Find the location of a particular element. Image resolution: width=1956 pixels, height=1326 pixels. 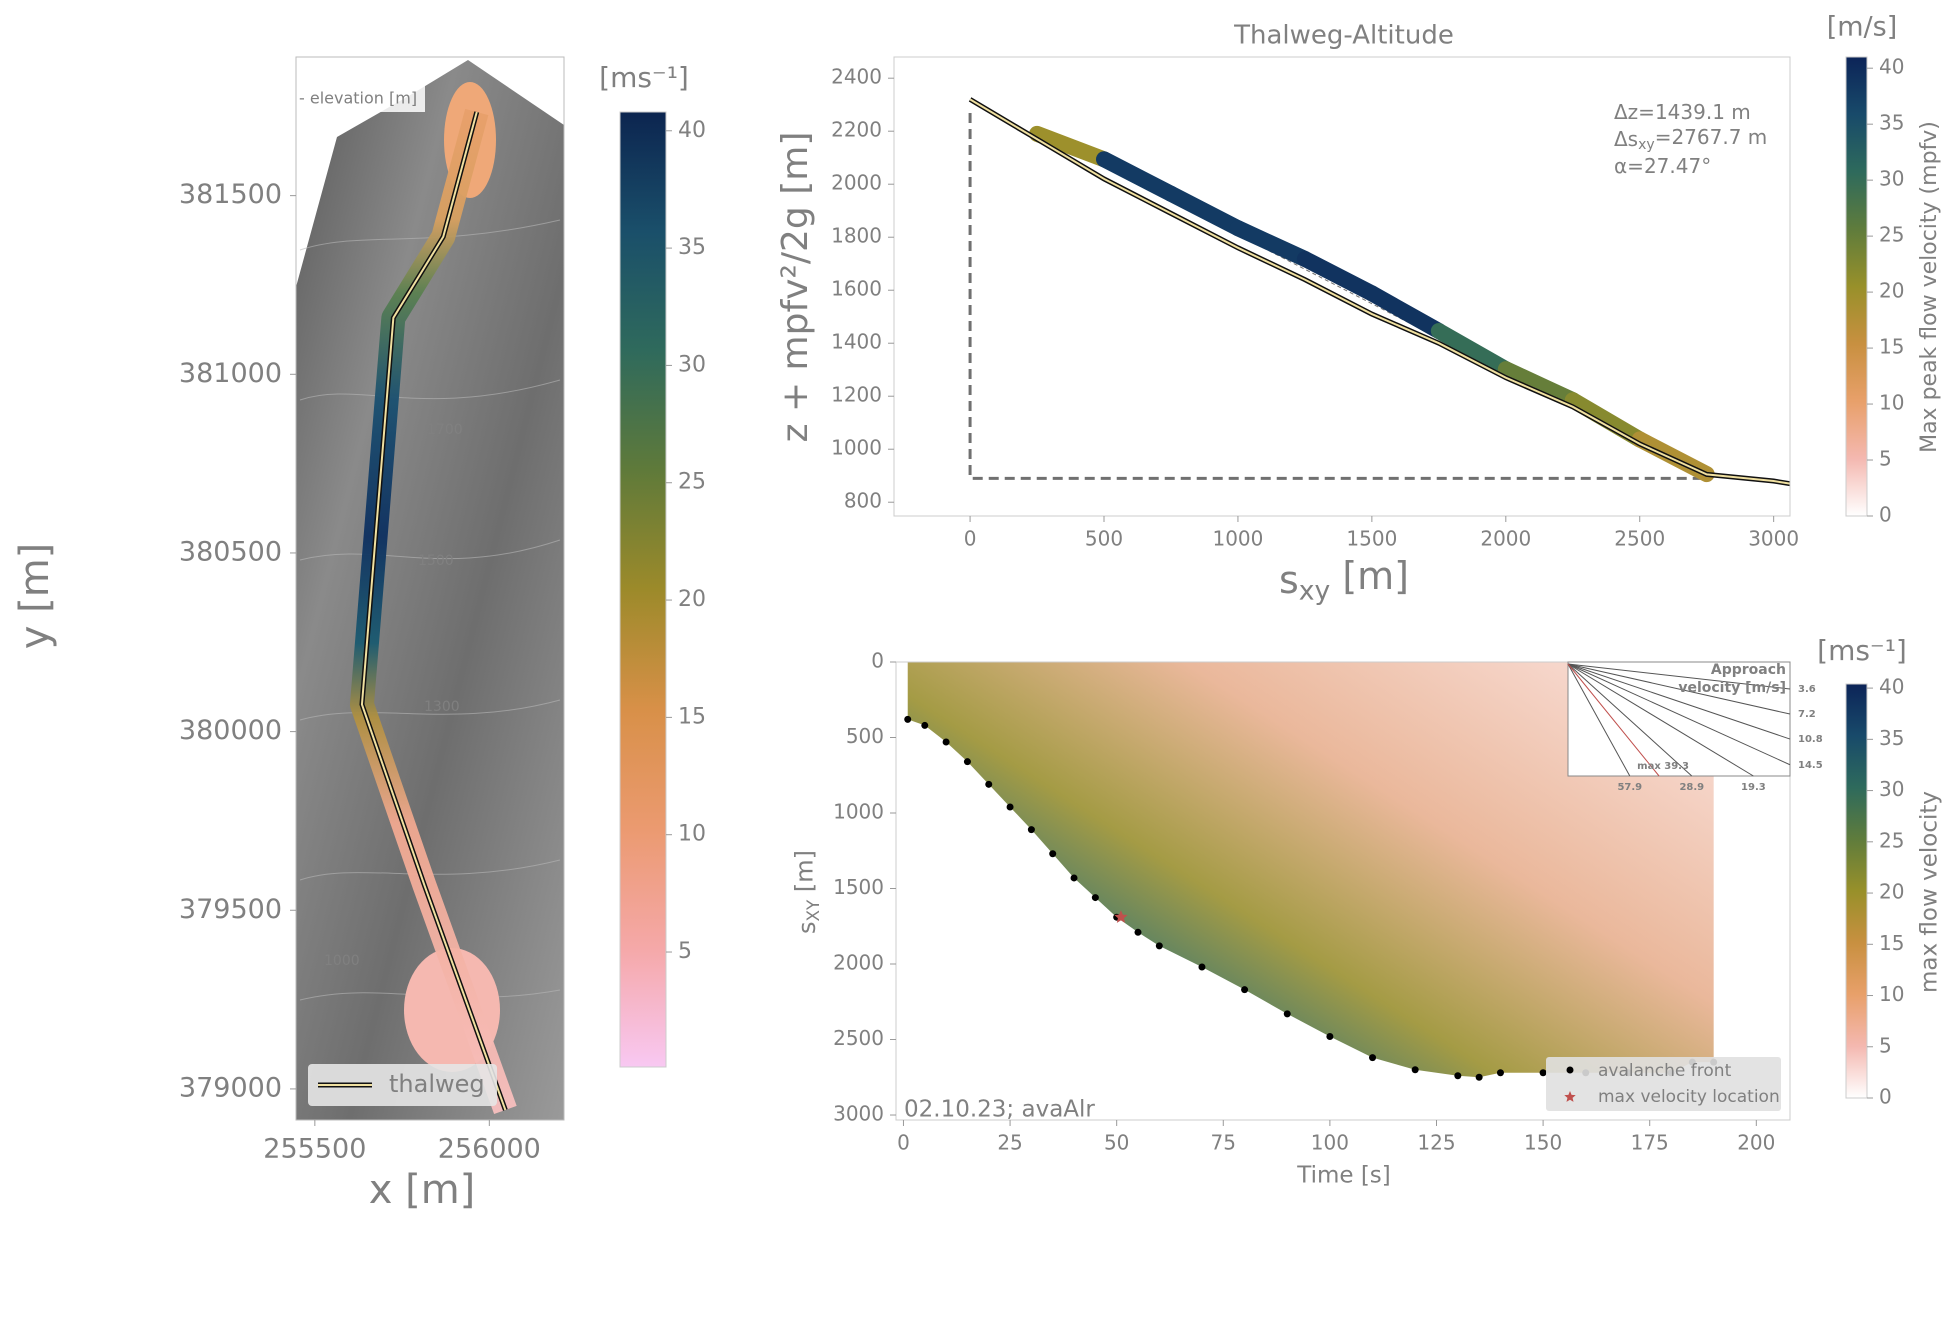

basemap-label: - elevation [m] is located at coordinates (358, 98).